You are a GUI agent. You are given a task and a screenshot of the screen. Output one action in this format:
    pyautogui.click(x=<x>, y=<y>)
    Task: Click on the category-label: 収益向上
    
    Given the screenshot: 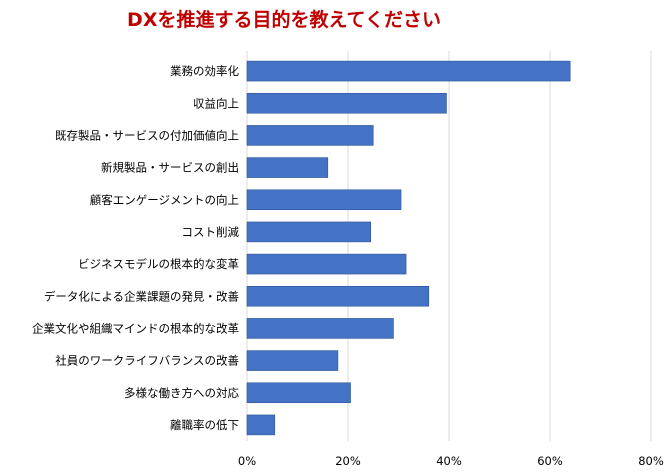 What is the action you would take?
    pyautogui.click(x=216, y=103)
    